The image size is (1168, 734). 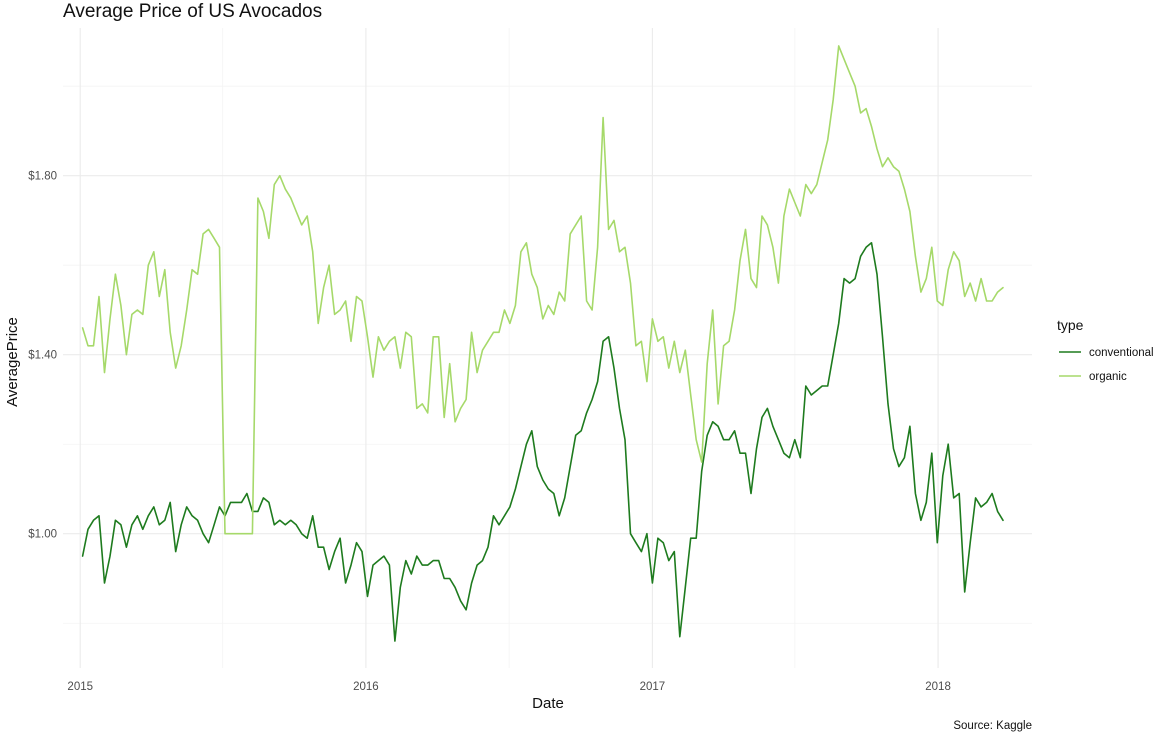 What do you see at coordinates (1108, 377) in the screenshot?
I see `legend-label-organic: organic` at bounding box center [1108, 377].